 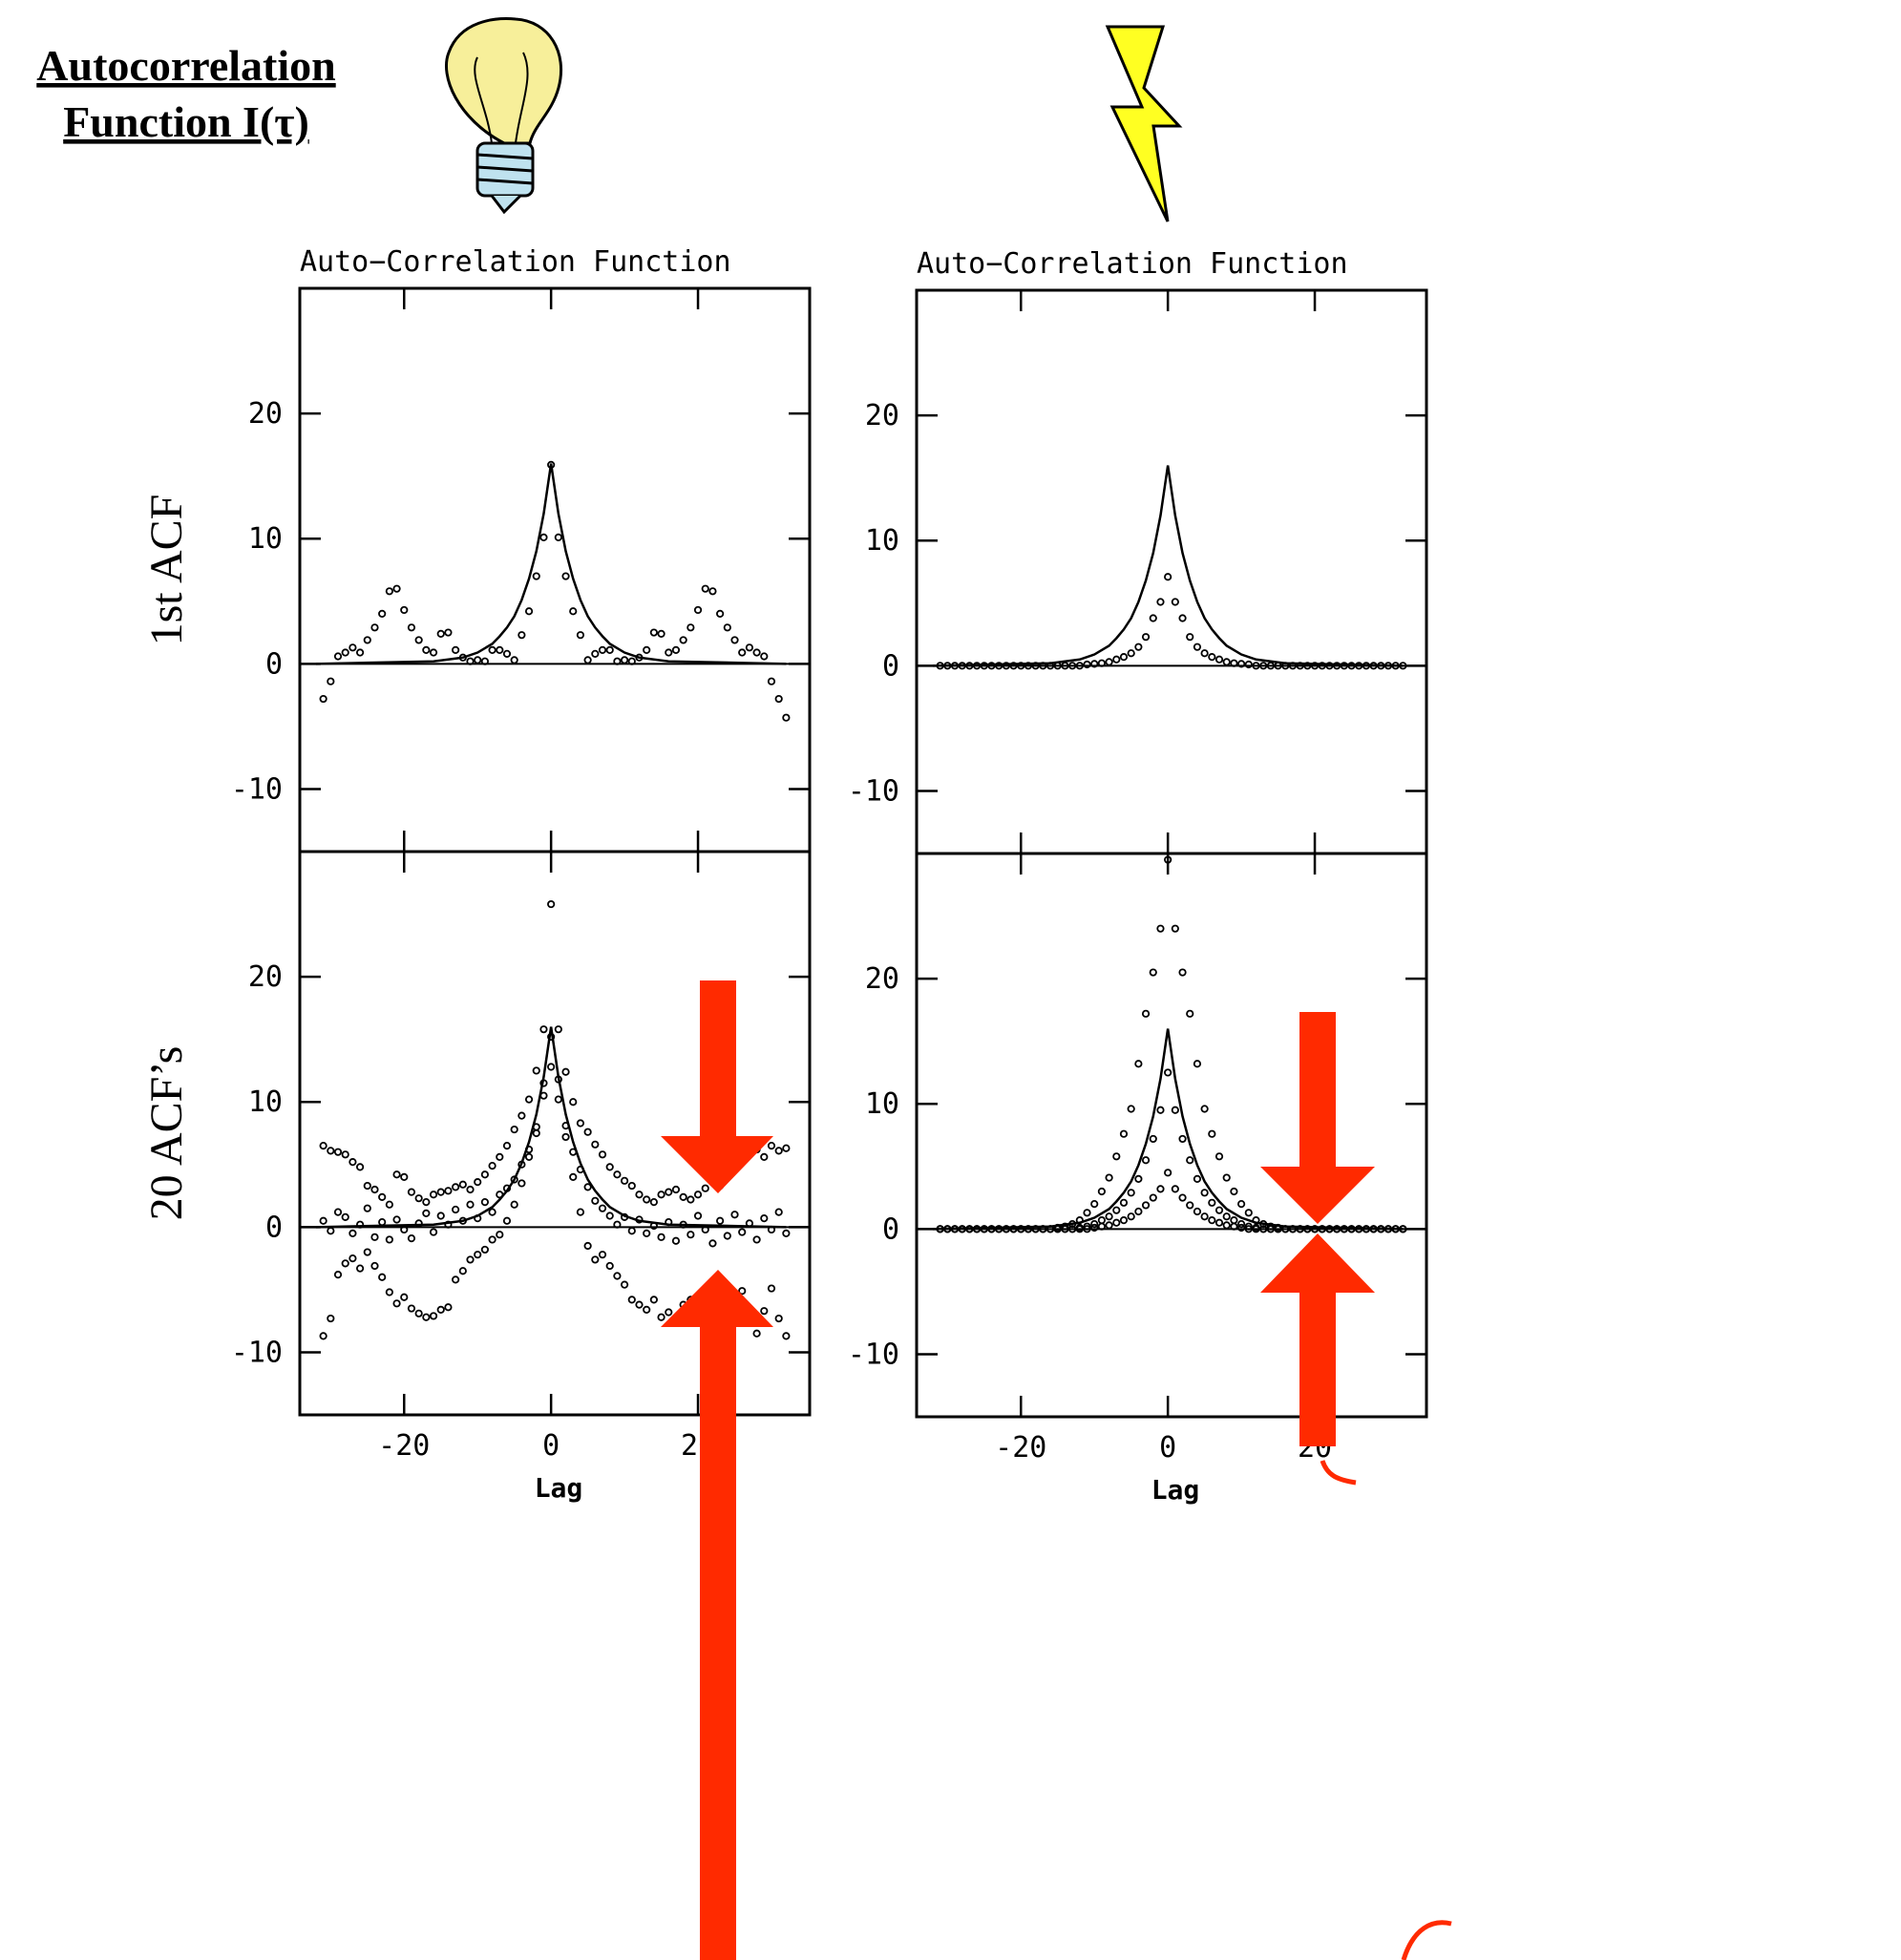 What do you see at coordinates (1020, 1448) in the screenshot?
I see `x-tick-label: -20` at bounding box center [1020, 1448].